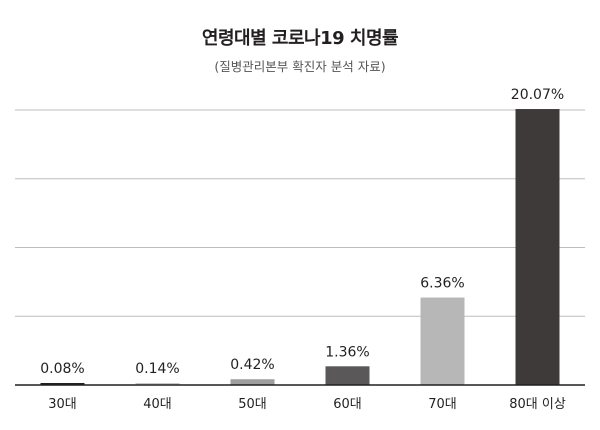  Describe the element at coordinates (157, 369) in the screenshot. I see `data-label: 0.14%` at that location.